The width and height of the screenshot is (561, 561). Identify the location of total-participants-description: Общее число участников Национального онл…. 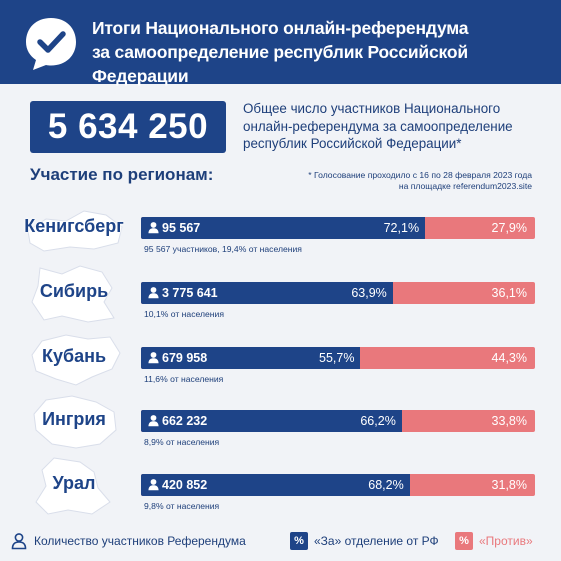
(378, 126).